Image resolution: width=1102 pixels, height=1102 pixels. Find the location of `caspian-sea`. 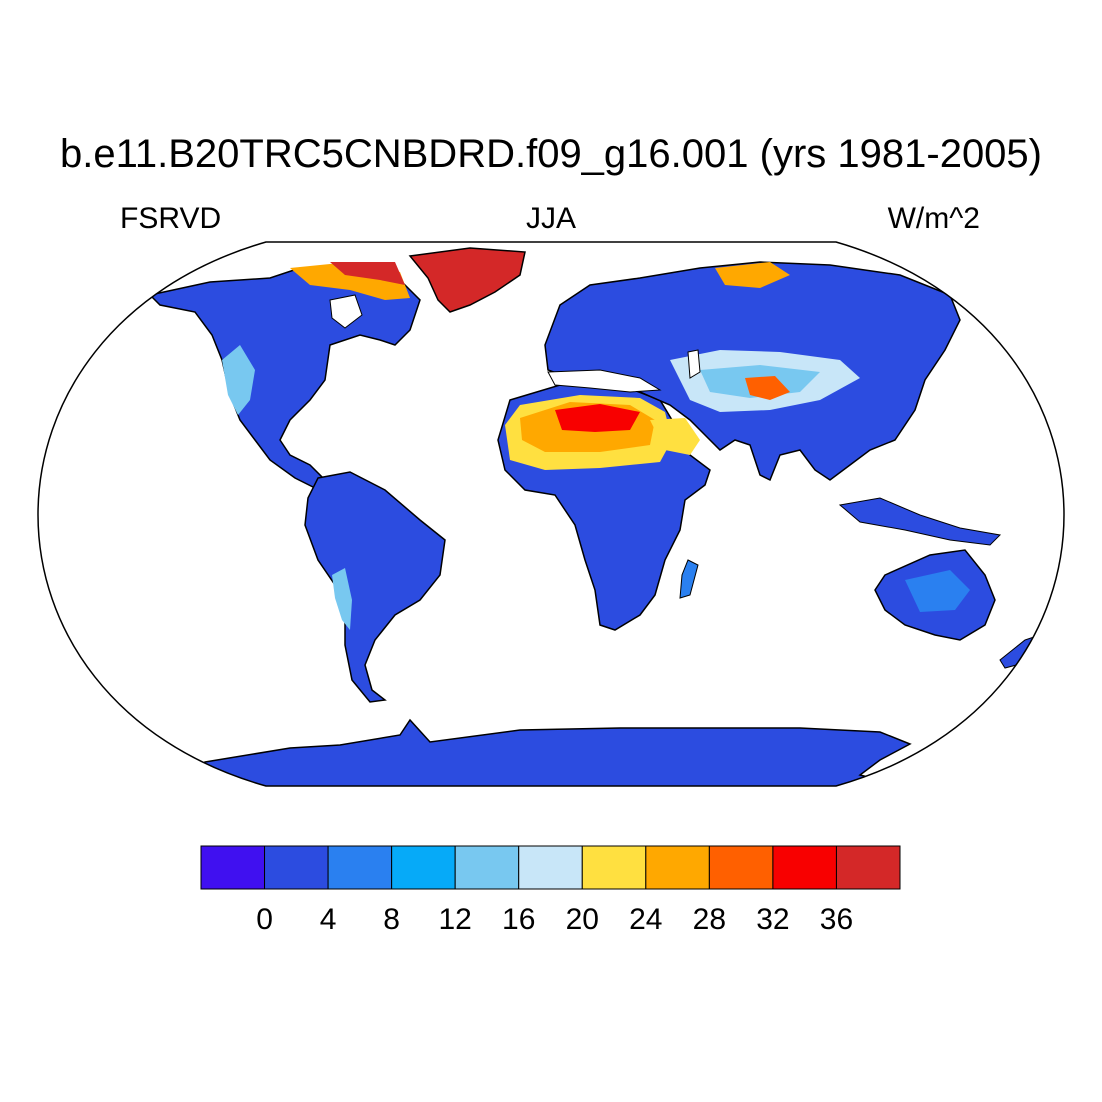

caspian-sea is located at coordinates (694, 364).